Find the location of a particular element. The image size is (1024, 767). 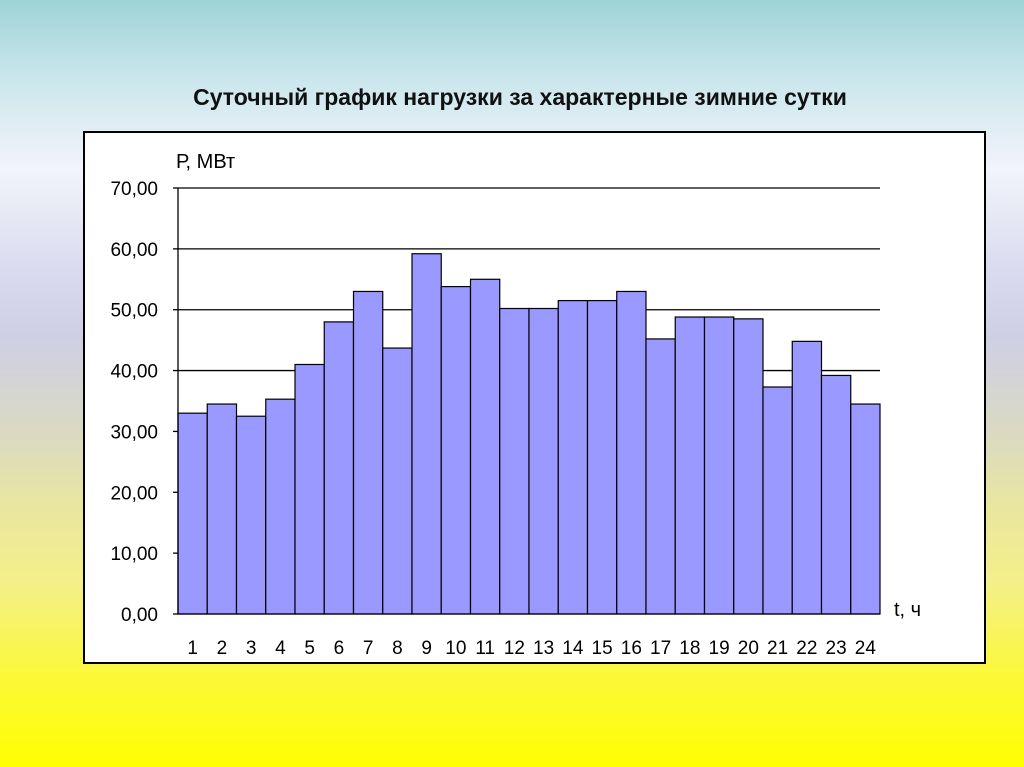

x-tick-label: 15 is located at coordinates (602, 648).